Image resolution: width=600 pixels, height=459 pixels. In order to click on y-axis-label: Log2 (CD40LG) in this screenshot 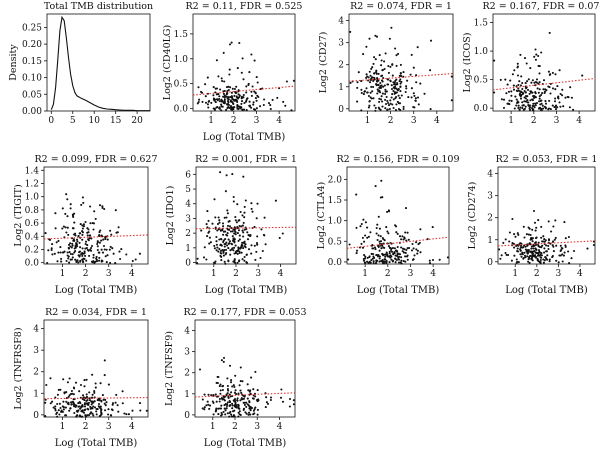, I will do `click(167, 62)`.